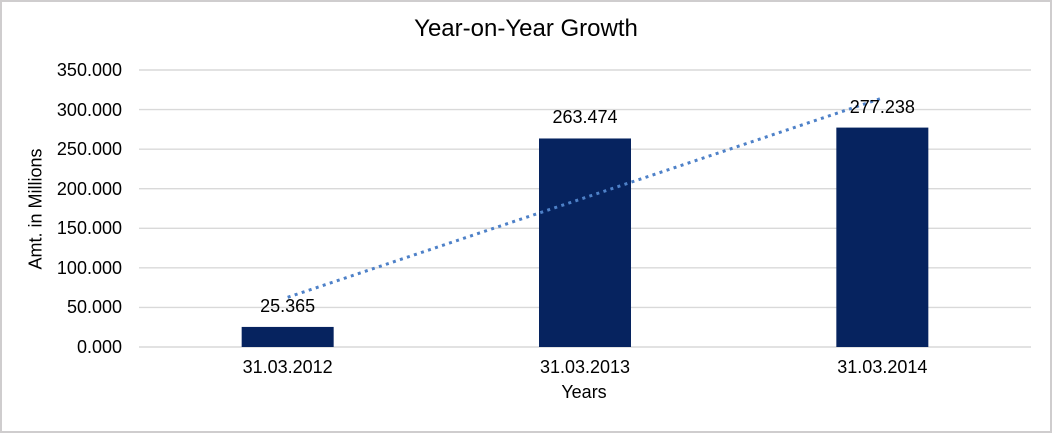 This screenshot has width=1052, height=433. I want to click on x-axis-title: Years, so click(584, 392).